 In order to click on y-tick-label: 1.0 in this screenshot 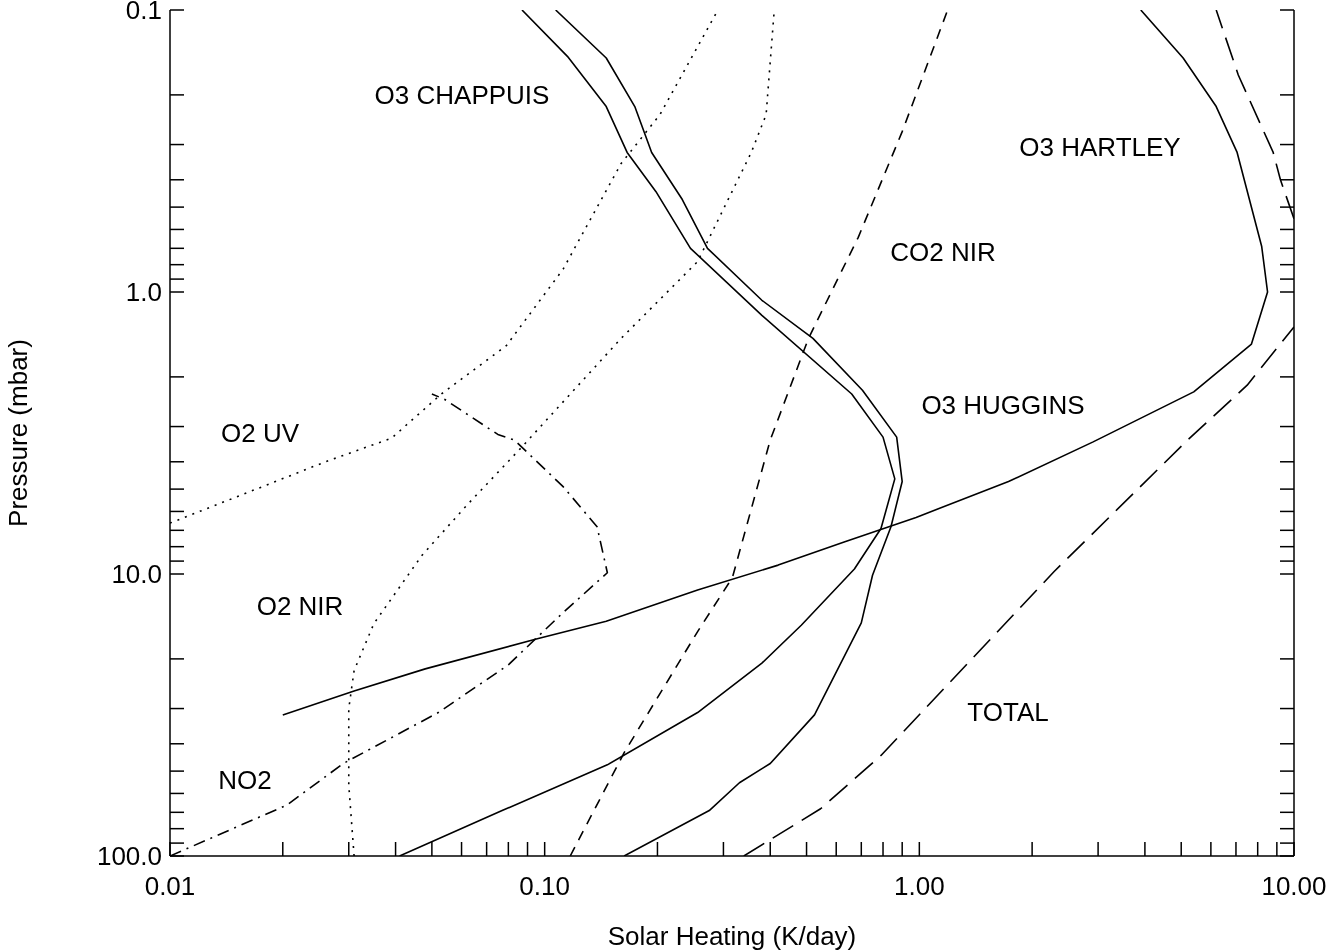, I will do `click(143, 292)`.